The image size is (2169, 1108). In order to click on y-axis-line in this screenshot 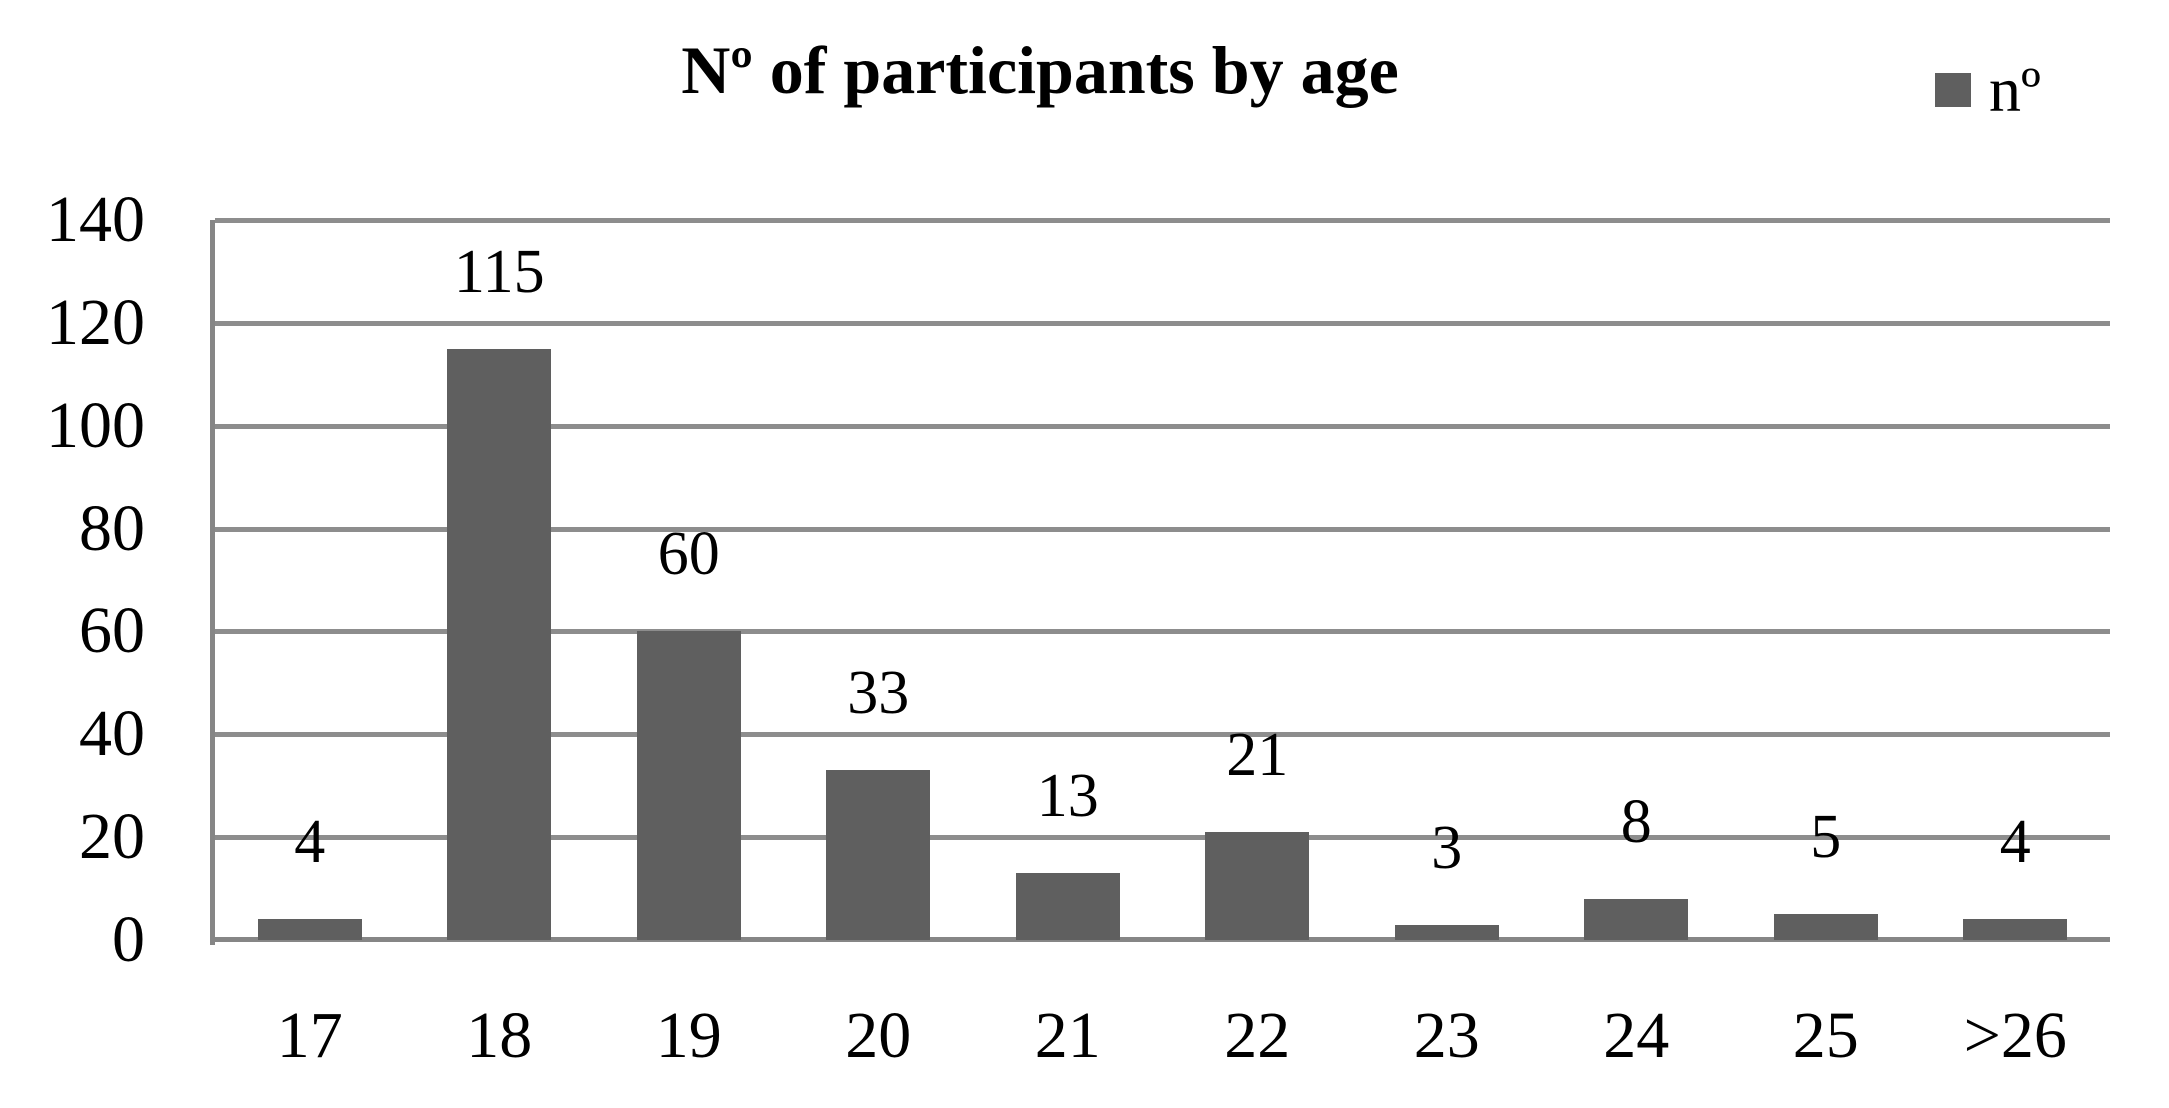, I will do `click(212, 582)`.